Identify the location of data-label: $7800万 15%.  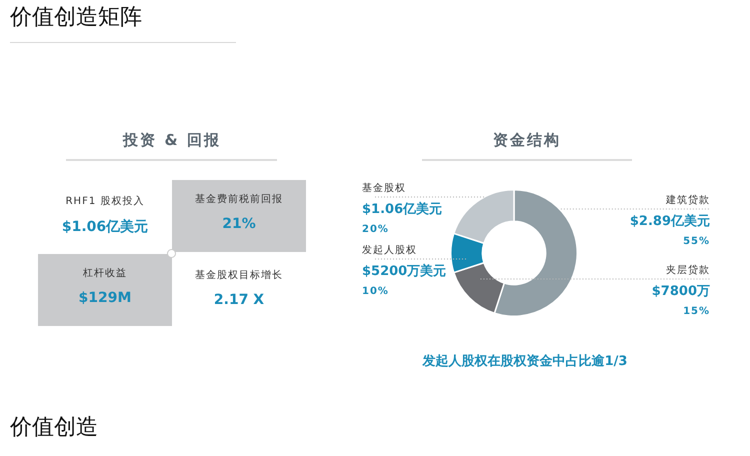
(680, 300).